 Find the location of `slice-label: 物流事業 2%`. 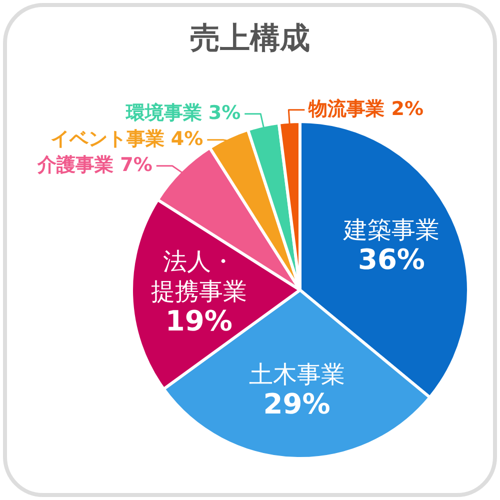

slice-label: 物流事業 2% is located at coordinates (366, 109).